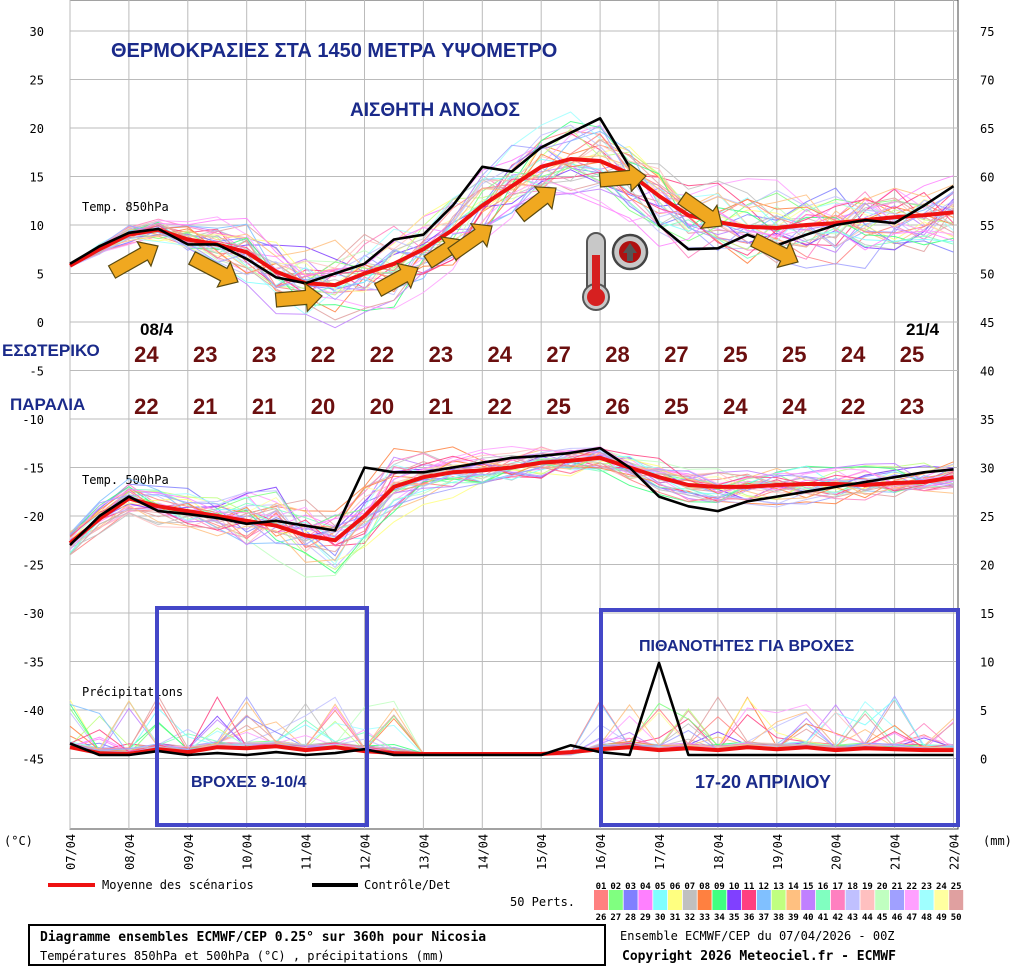  I want to click on trend-arrows, so click(453, 237).